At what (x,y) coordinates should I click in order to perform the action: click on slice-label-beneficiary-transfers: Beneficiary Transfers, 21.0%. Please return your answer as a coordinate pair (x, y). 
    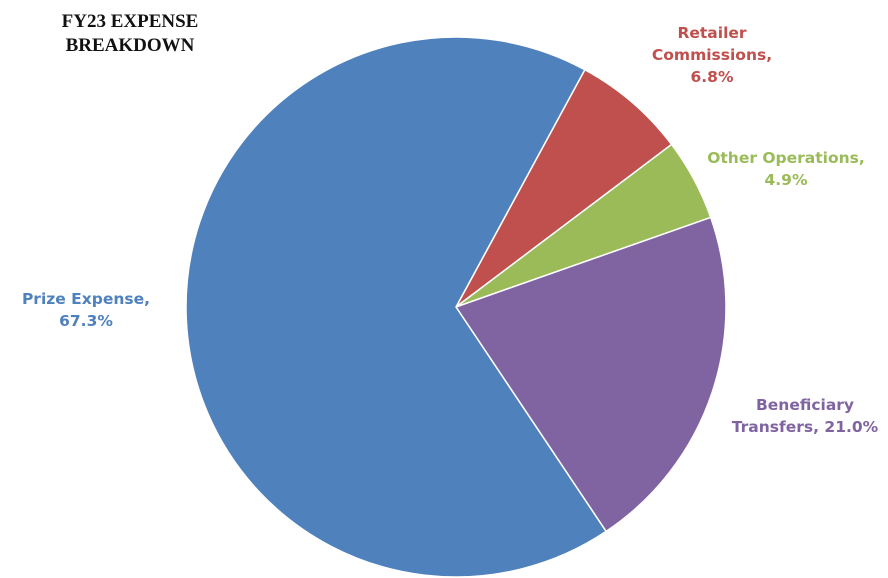
    Looking at the image, I should click on (805, 416).